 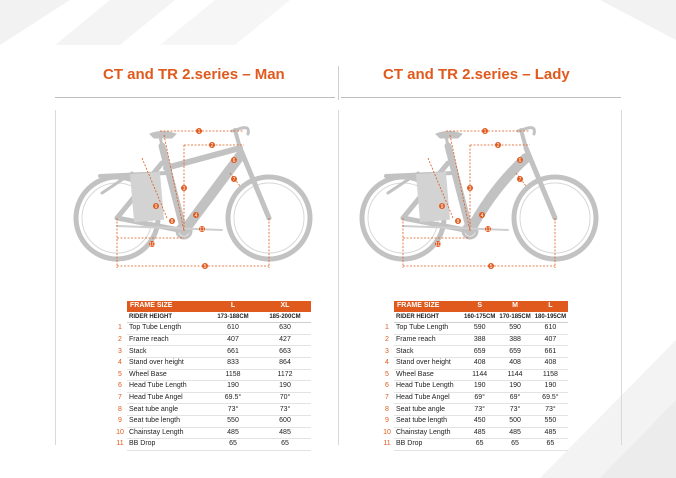 I want to click on lady-frame-size-label: FRAME SIZE, so click(x=428, y=306).